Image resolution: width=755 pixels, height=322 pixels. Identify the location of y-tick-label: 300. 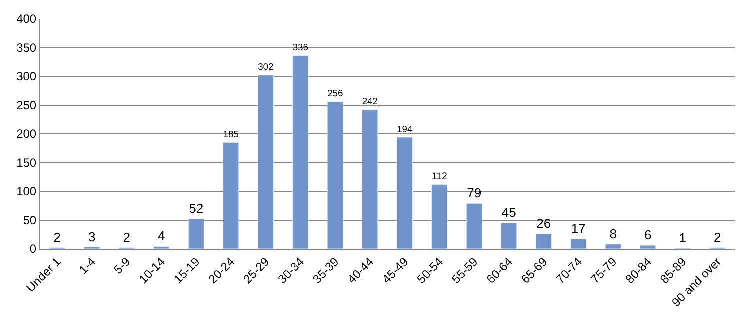
(26, 77).